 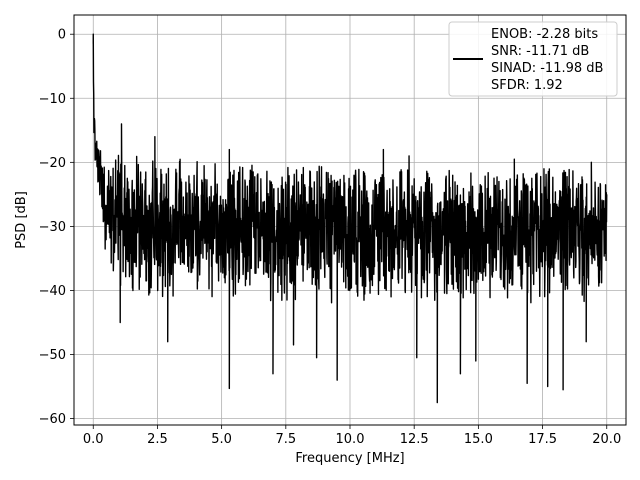 I want to click on x-axis-ticks: 0.0 2.5 5.0 7.5 10.0 12.5 15.0 17.5 20.0, so click(x=352, y=436).